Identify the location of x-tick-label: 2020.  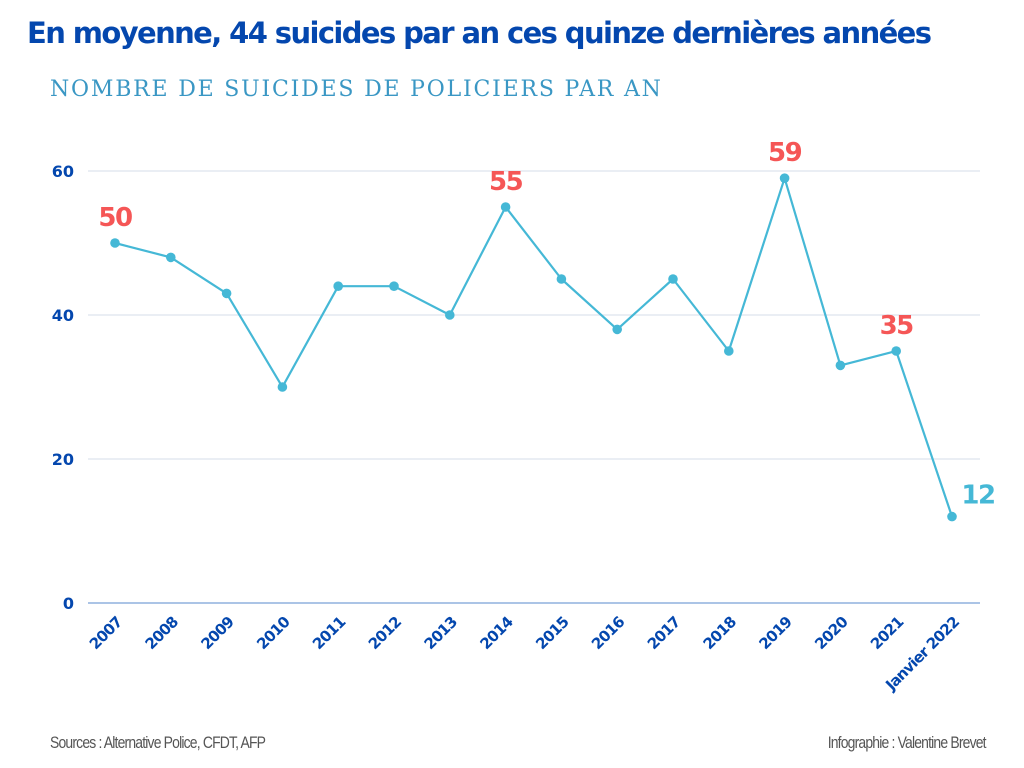
(831, 633).